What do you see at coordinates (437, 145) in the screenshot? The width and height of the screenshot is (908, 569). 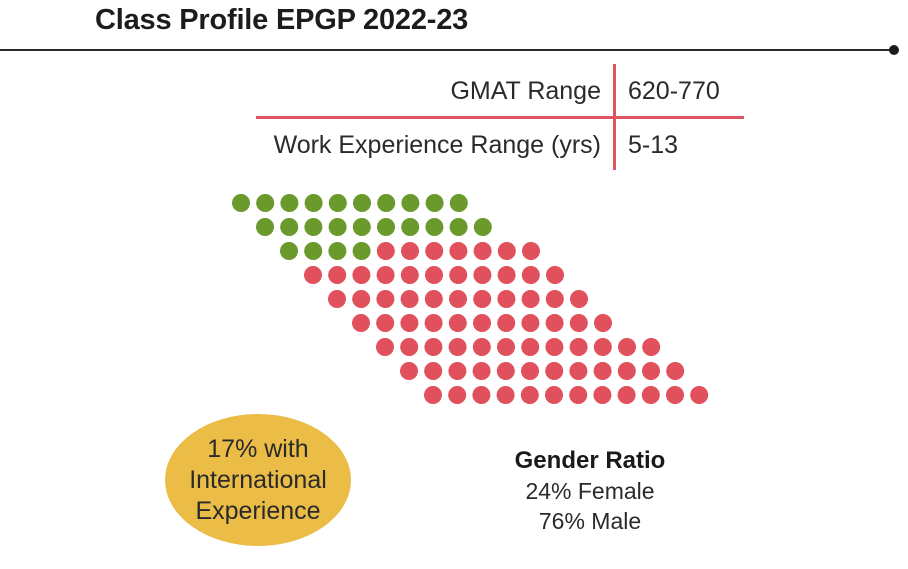 I see `work-experience-range-label: Work Experience Range (yrs)` at bounding box center [437, 145].